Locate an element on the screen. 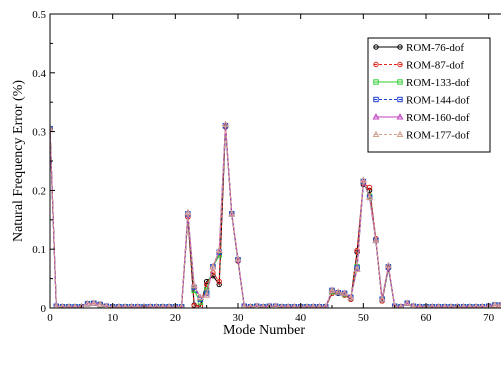  series-rom-144-dof-point is located at coordinates (51, 128).